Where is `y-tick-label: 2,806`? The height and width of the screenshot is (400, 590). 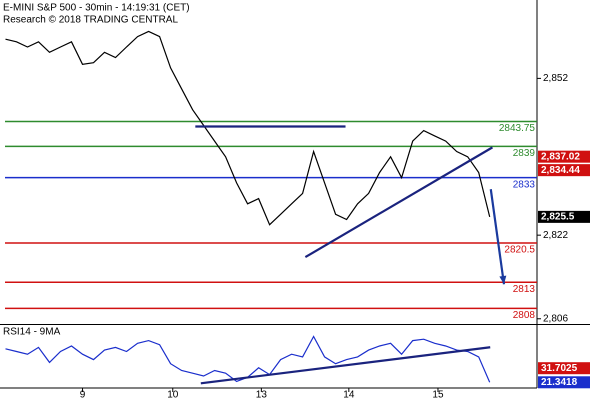 y-tick-label: 2,806 is located at coordinates (555, 318).